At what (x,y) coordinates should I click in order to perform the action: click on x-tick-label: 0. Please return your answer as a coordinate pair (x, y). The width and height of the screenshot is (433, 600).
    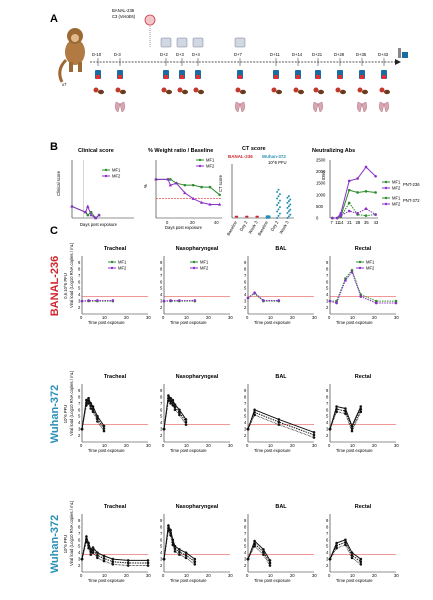
    Looking at the image, I should click on (163, 317).